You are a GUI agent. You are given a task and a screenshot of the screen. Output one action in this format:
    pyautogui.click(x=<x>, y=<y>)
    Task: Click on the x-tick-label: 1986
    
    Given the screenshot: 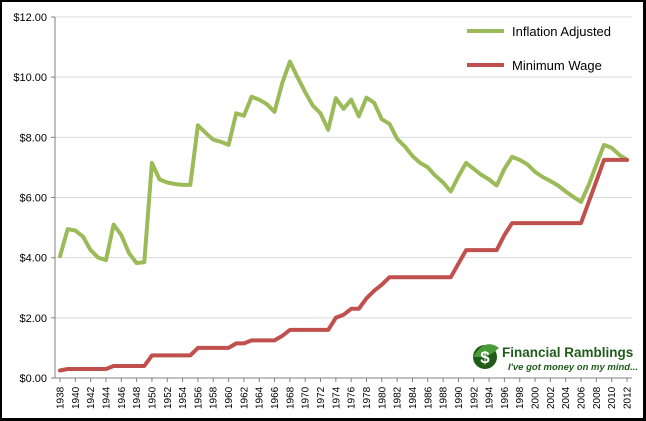 What is the action you would take?
    pyautogui.click(x=428, y=397)
    